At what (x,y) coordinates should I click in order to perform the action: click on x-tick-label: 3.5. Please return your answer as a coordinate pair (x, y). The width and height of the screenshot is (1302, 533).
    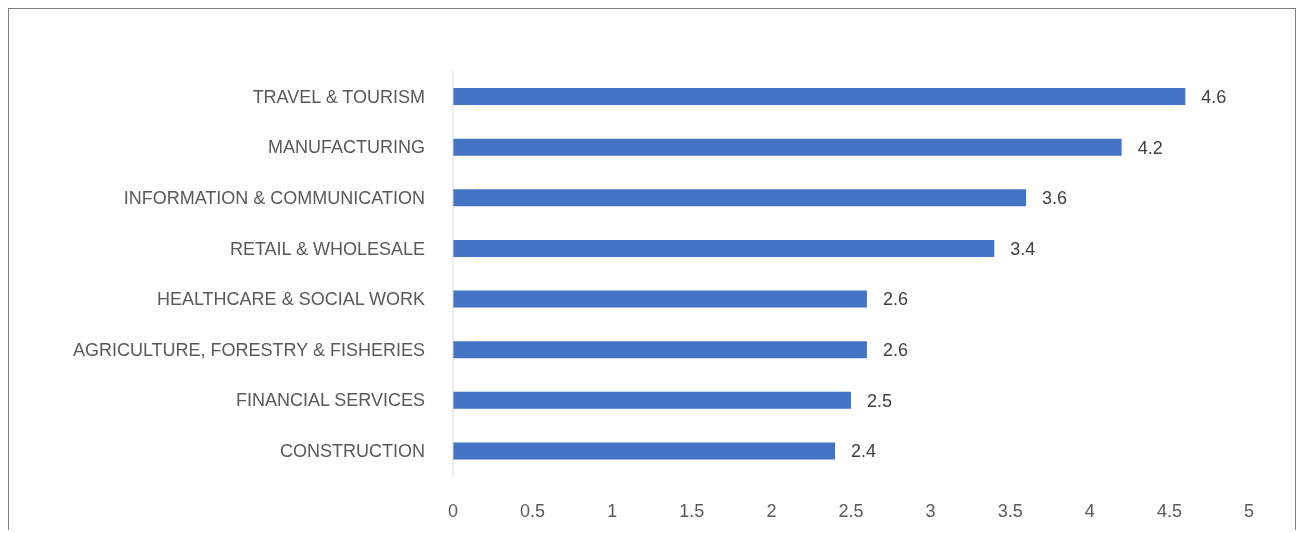
    Looking at the image, I should click on (1010, 510).